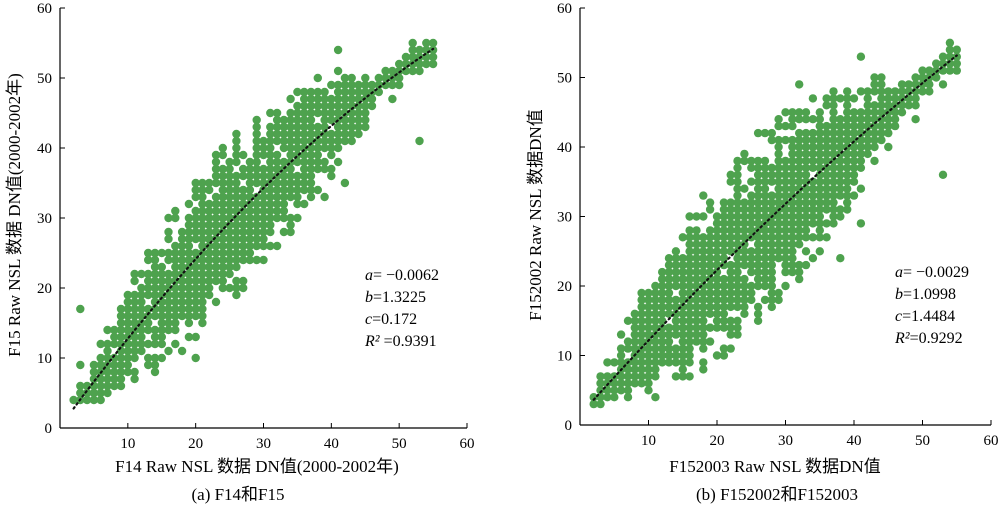 This screenshot has height=511, width=1000. Describe the element at coordinates (717, 441) in the screenshot. I see `x-tick-label: 20` at that location.